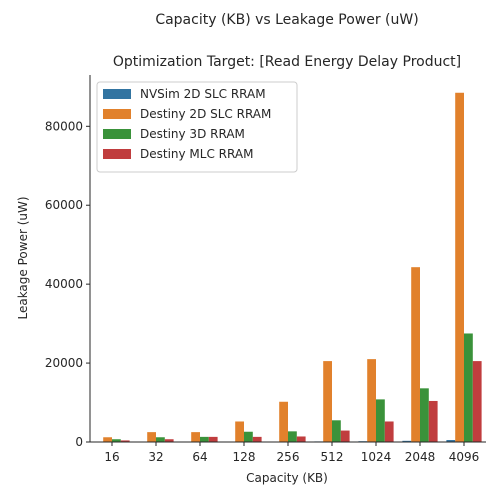 This screenshot has height=500, width=500. Describe the element at coordinates (199, 457) in the screenshot. I see `x-tick-label: 64` at that location.